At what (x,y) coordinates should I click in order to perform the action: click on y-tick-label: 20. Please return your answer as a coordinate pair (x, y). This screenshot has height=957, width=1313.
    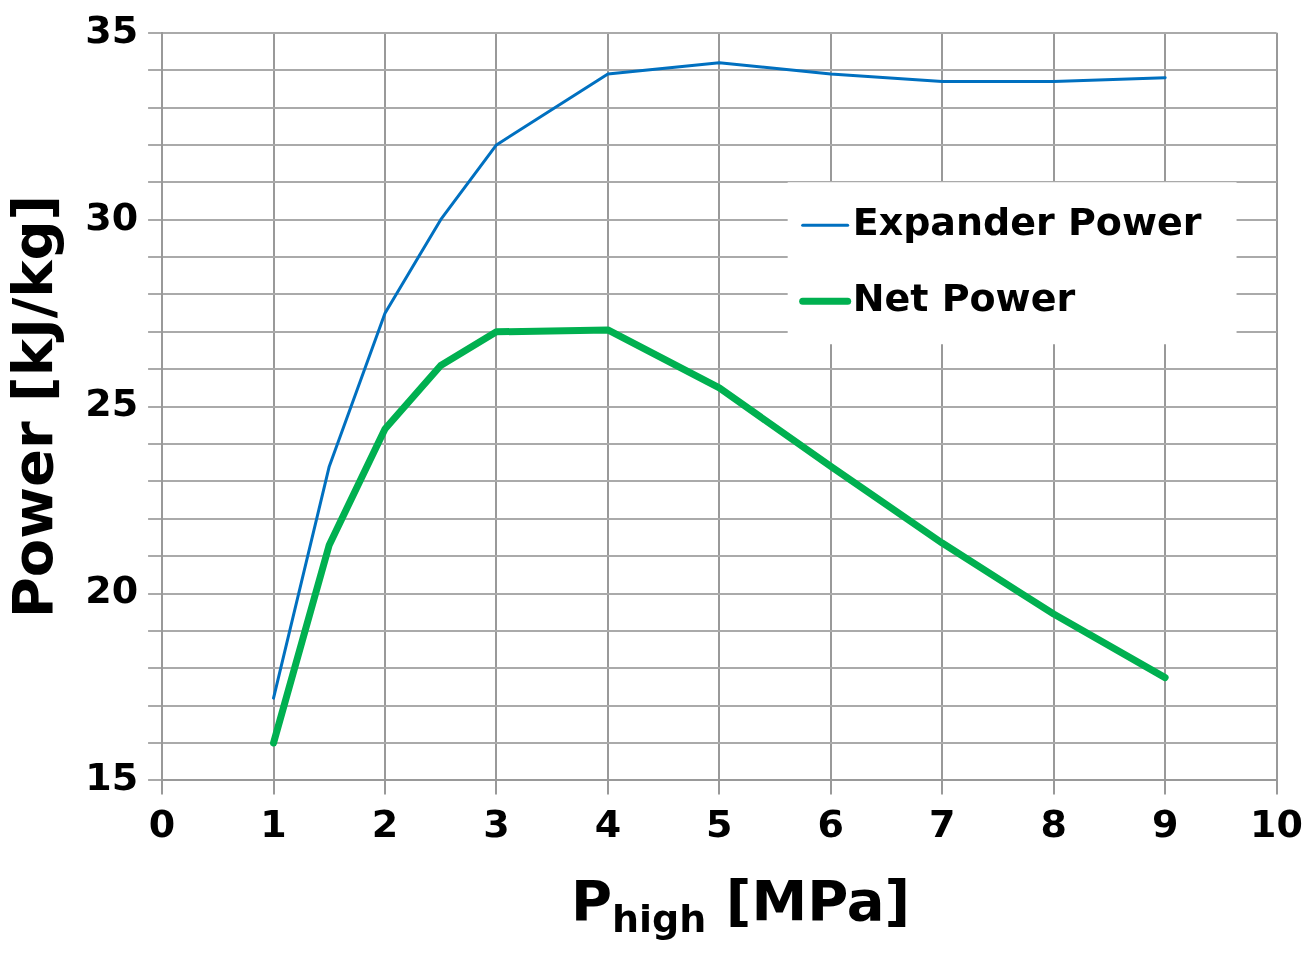
    Looking at the image, I should click on (112, 590).